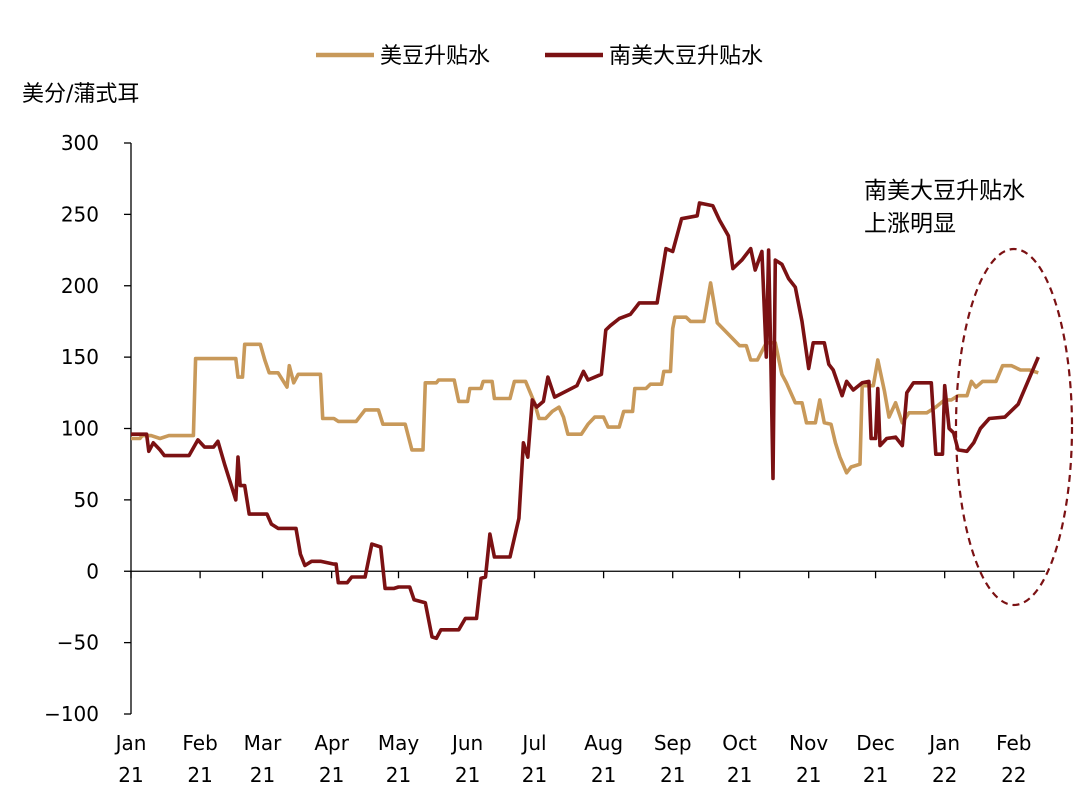 The image size is (1080, 803). What do you see at coordinates (80, 286) in the screenshot?
I see `y-tick-label: 200` at bounding box center [80, 286].